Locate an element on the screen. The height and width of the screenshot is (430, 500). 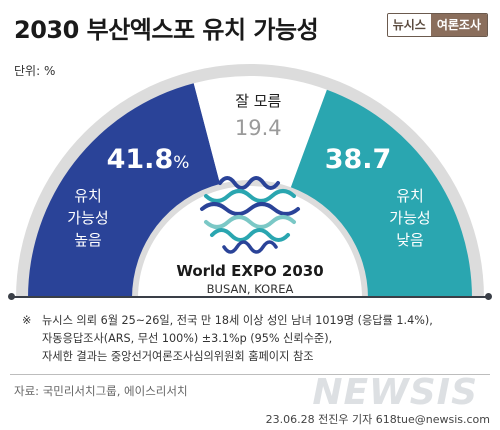
brand-badge: 뉴시스 여론조사 is located at coordinates (437, 25).